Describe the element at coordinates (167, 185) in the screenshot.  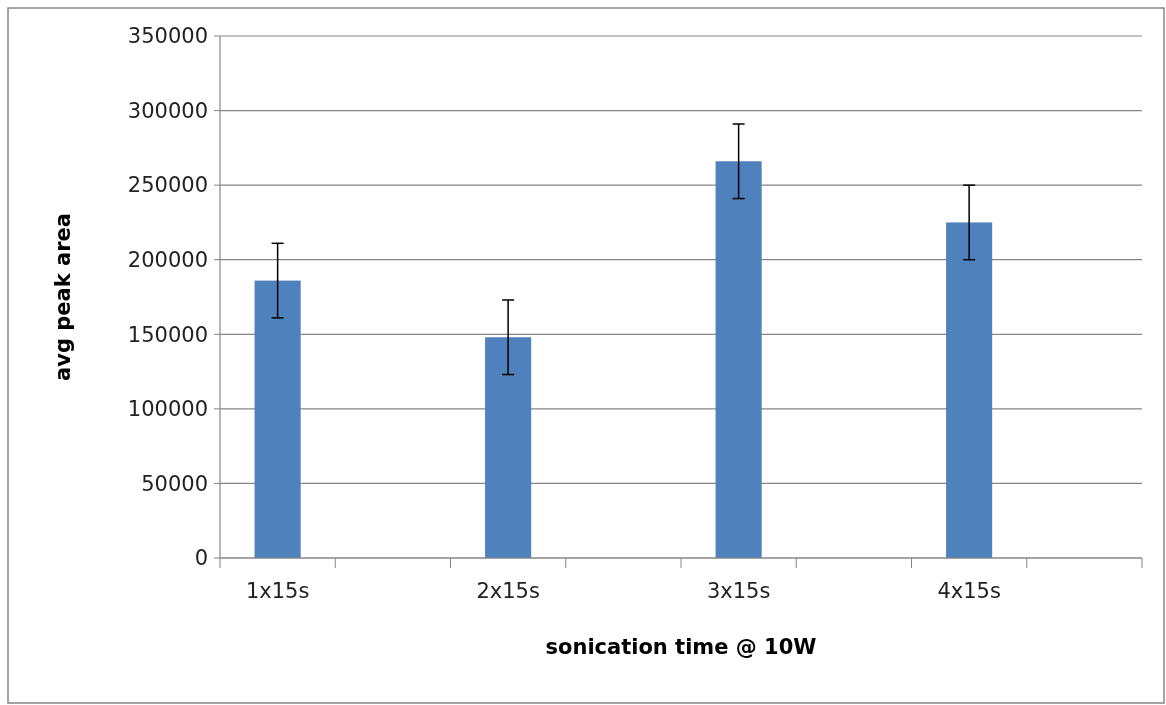
I see `y-tick-label: 250000` at that location.